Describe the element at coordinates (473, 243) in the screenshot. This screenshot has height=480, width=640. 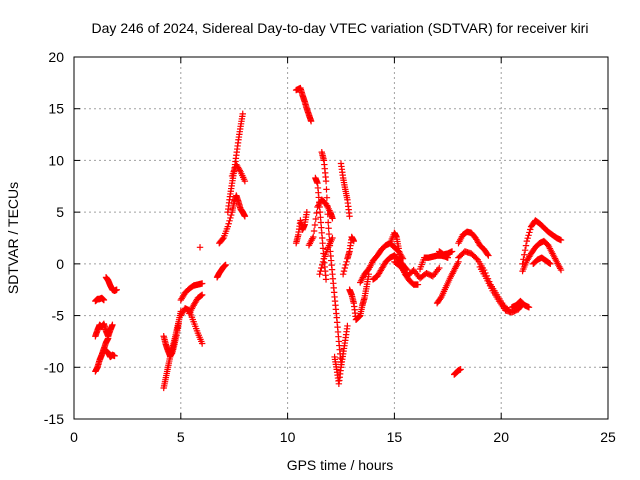
I see `series-arc34` at that location.